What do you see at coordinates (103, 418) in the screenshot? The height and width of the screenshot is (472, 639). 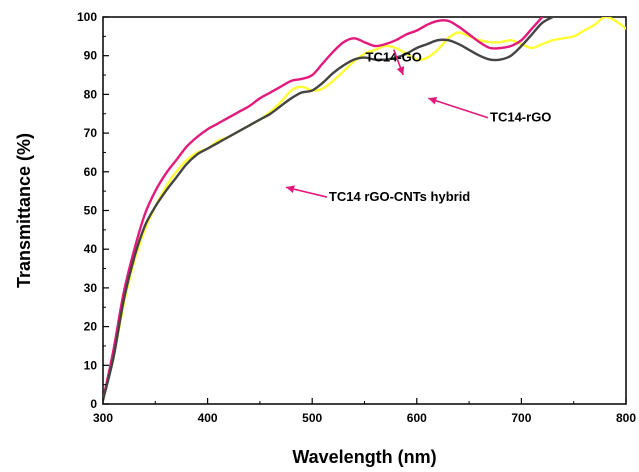 I see `x-tick-label: 300` at bounding box center [103, 418].